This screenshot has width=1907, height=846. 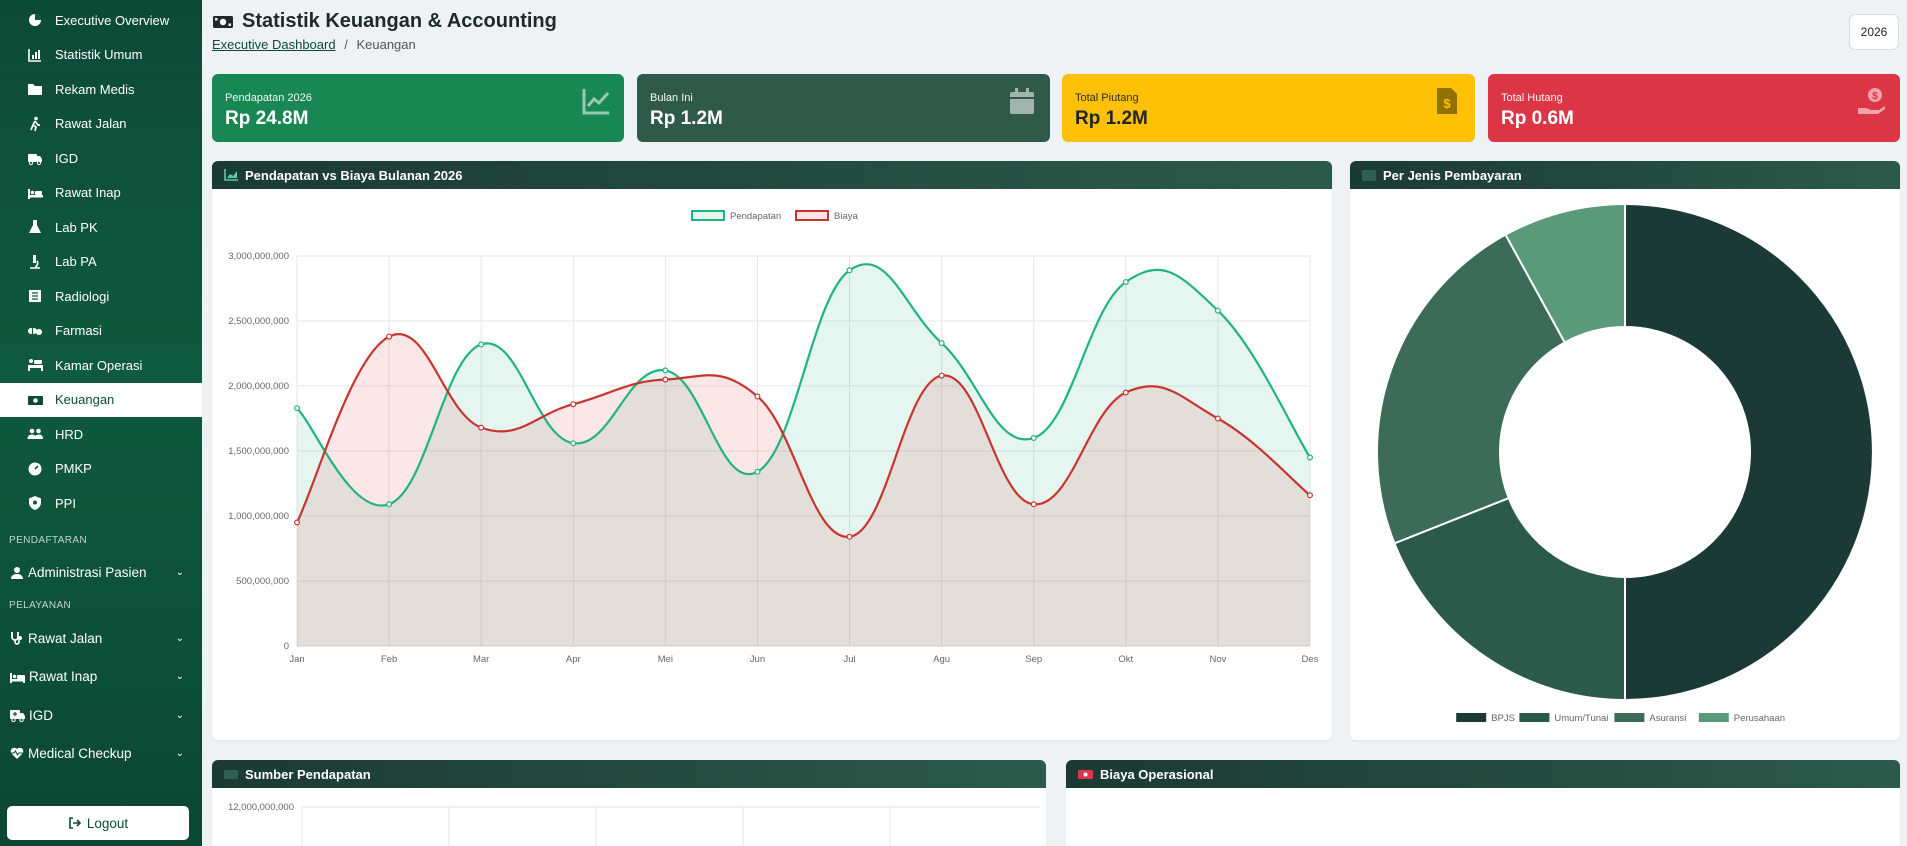 What do you see at coordinates (179, 677) in the screenshot?
I see `chevron-down-icon: ⌄` at bounding box center [179, 677].